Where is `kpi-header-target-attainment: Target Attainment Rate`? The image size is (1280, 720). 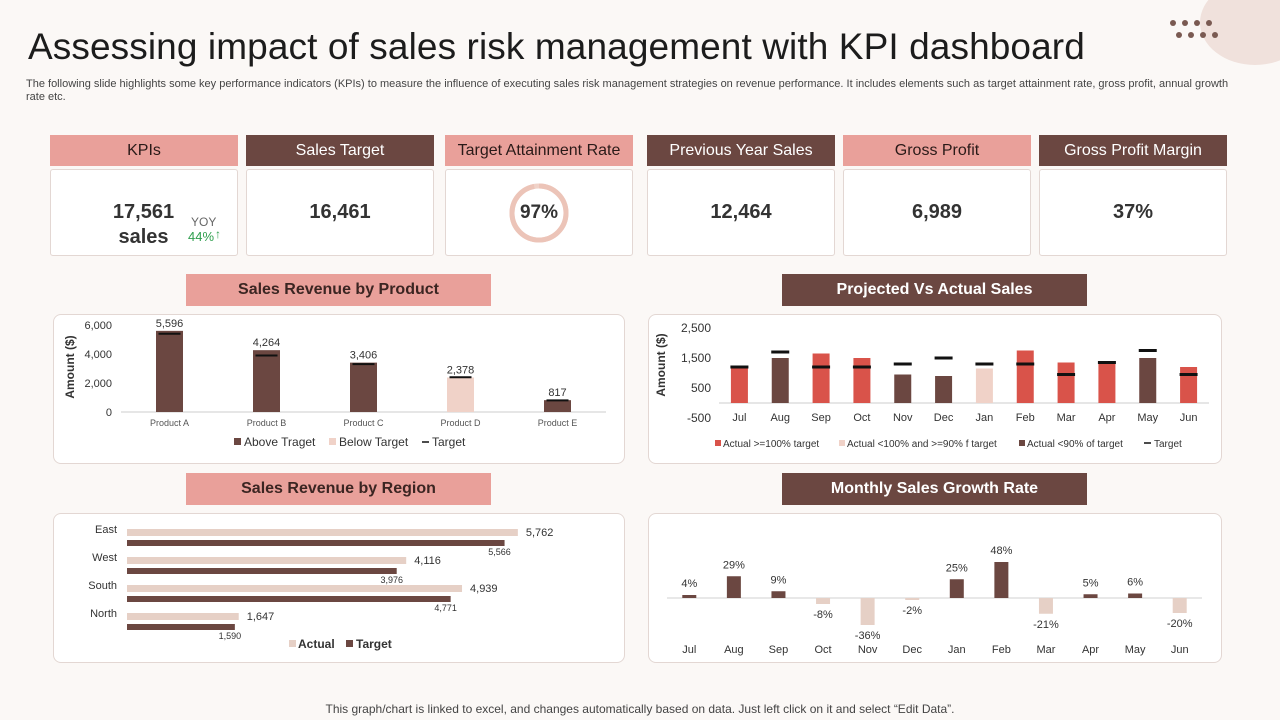
kpi-header-target-attainment: Target Attainment Rate is located at coordinates (539, 150).